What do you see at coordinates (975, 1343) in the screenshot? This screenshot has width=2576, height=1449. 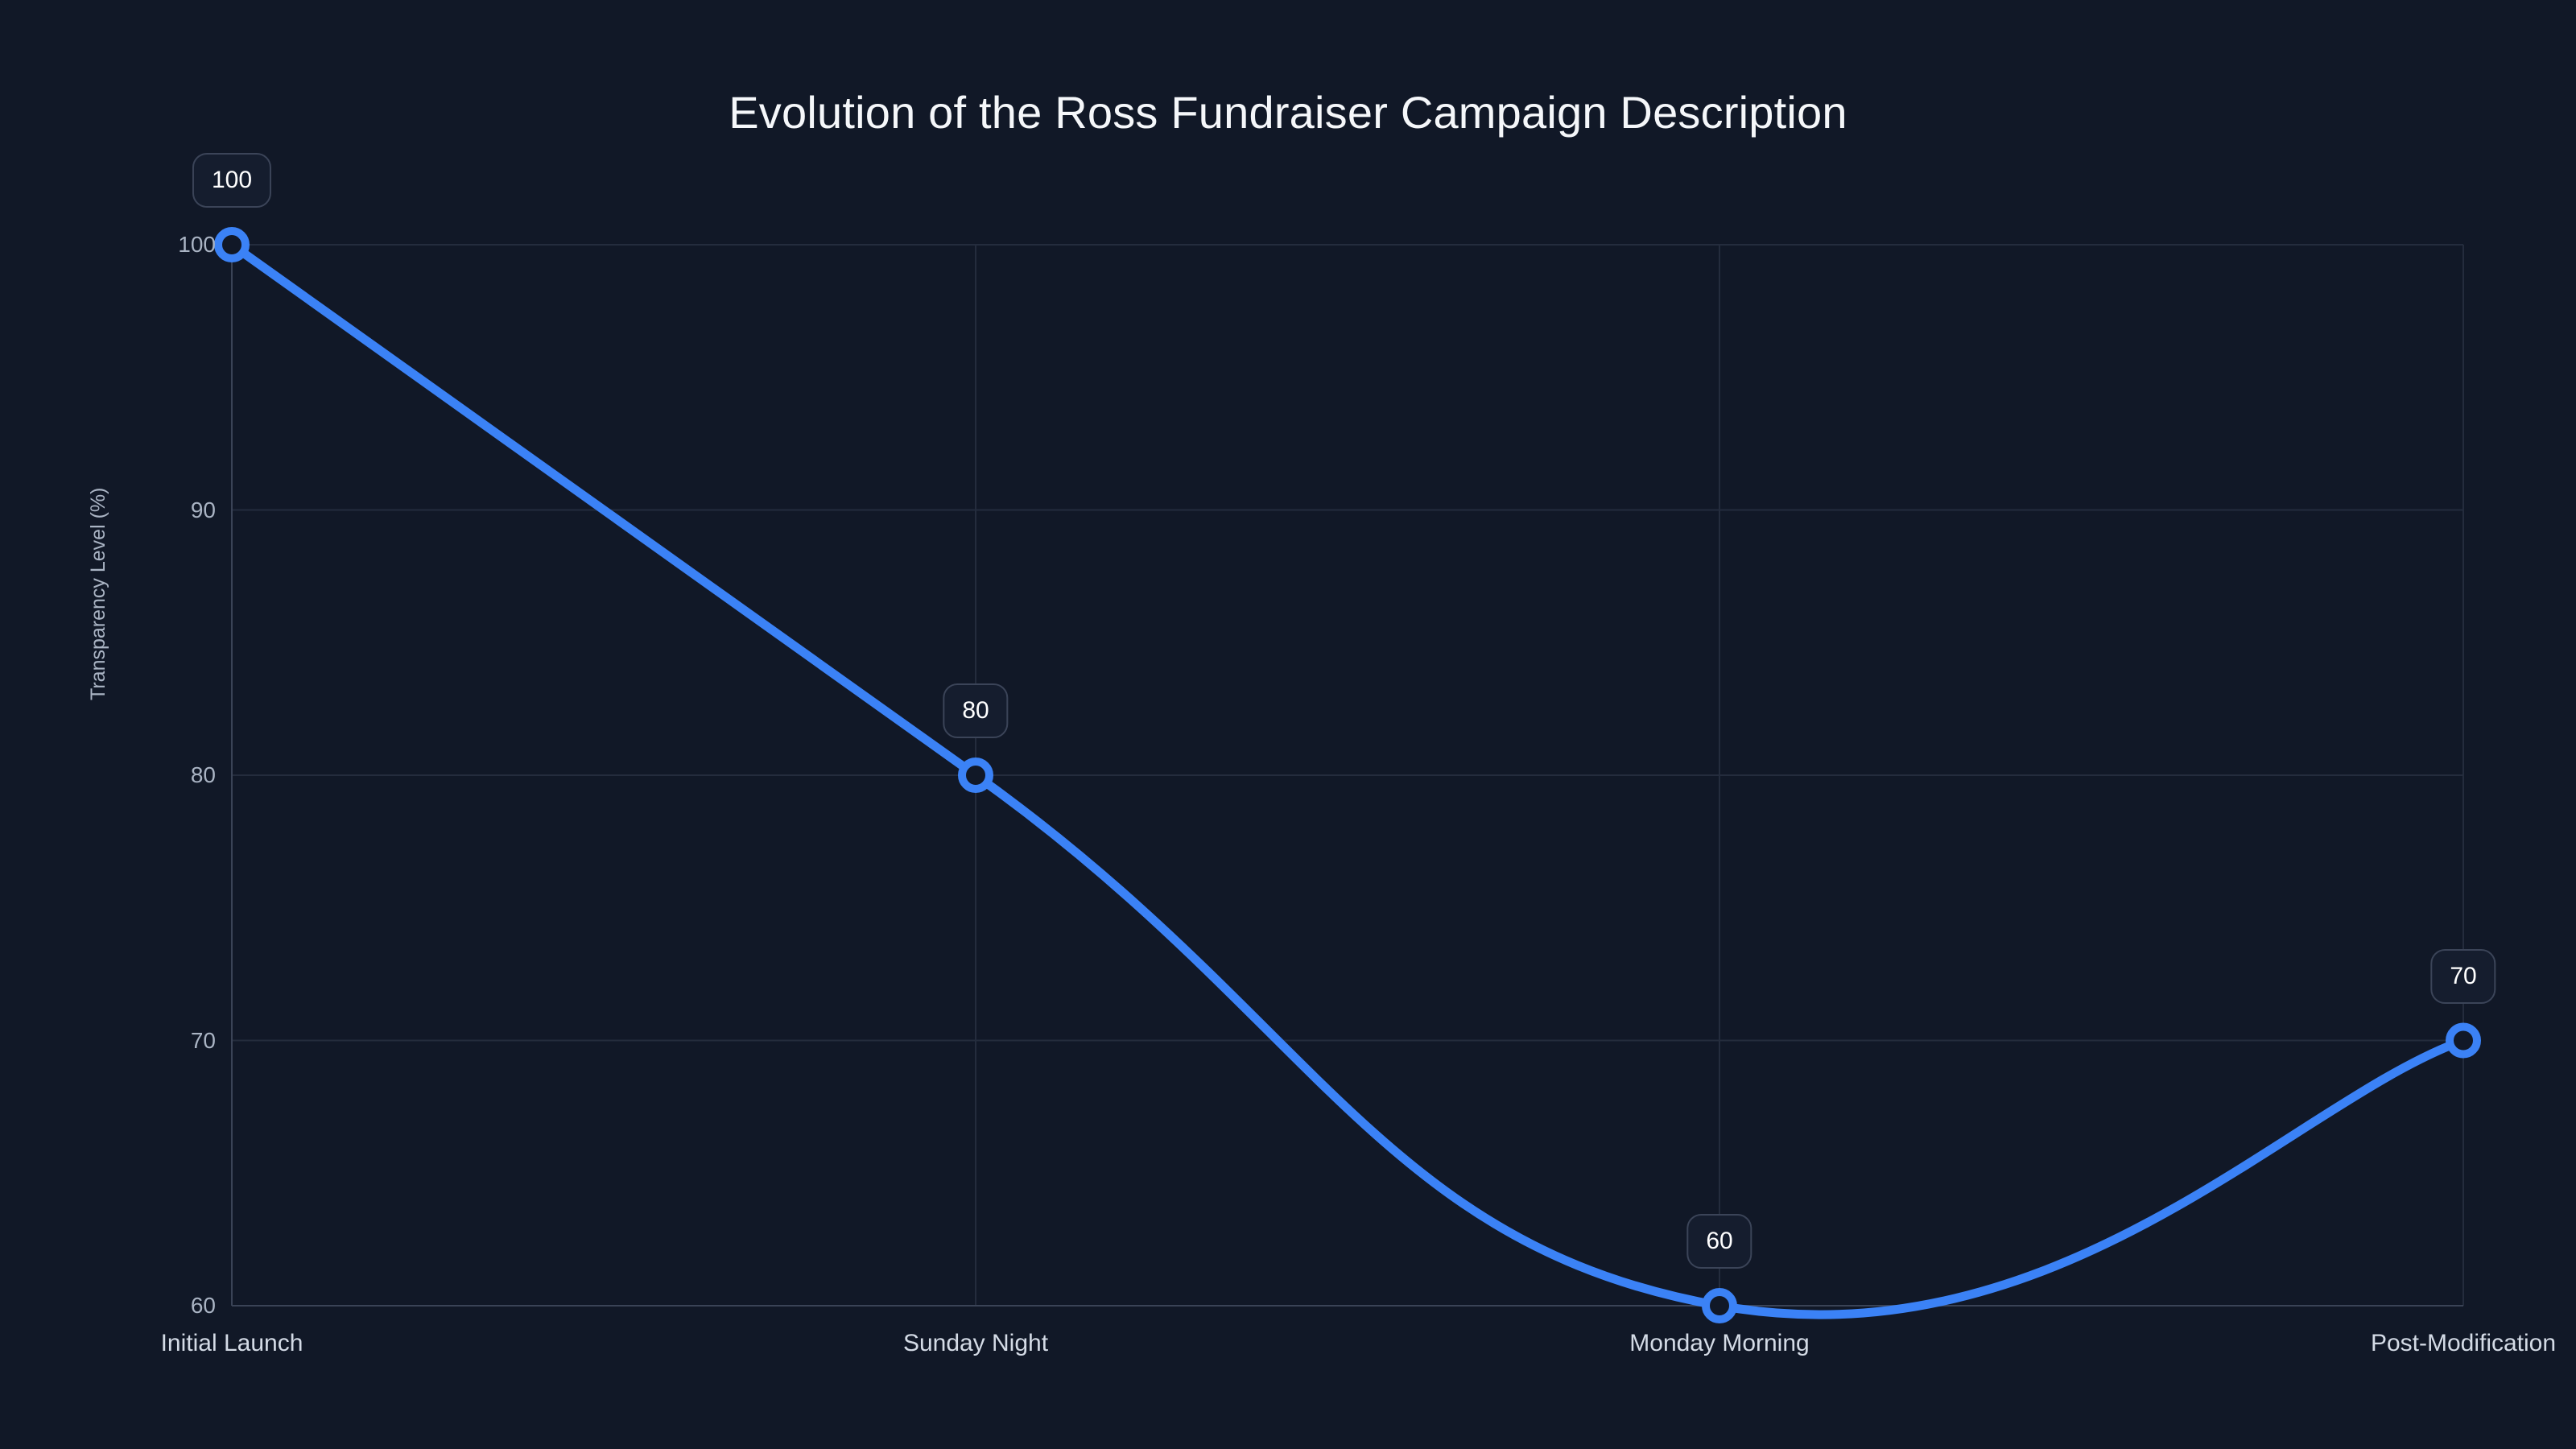 I see `x-axis-tick-label: Sunday Night` at bounding box center [975, 1343].